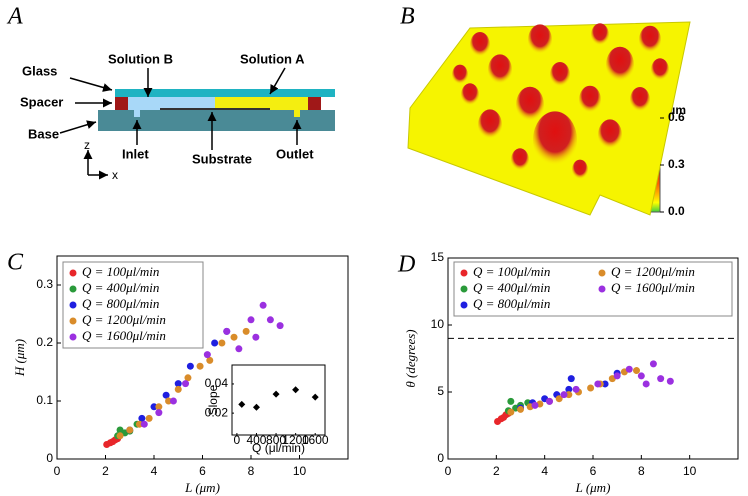 The image size is (748, 496). Describe the element at coordinates (315, 440) in the screenshot. I see `x-tick-label: 1600` at that location.